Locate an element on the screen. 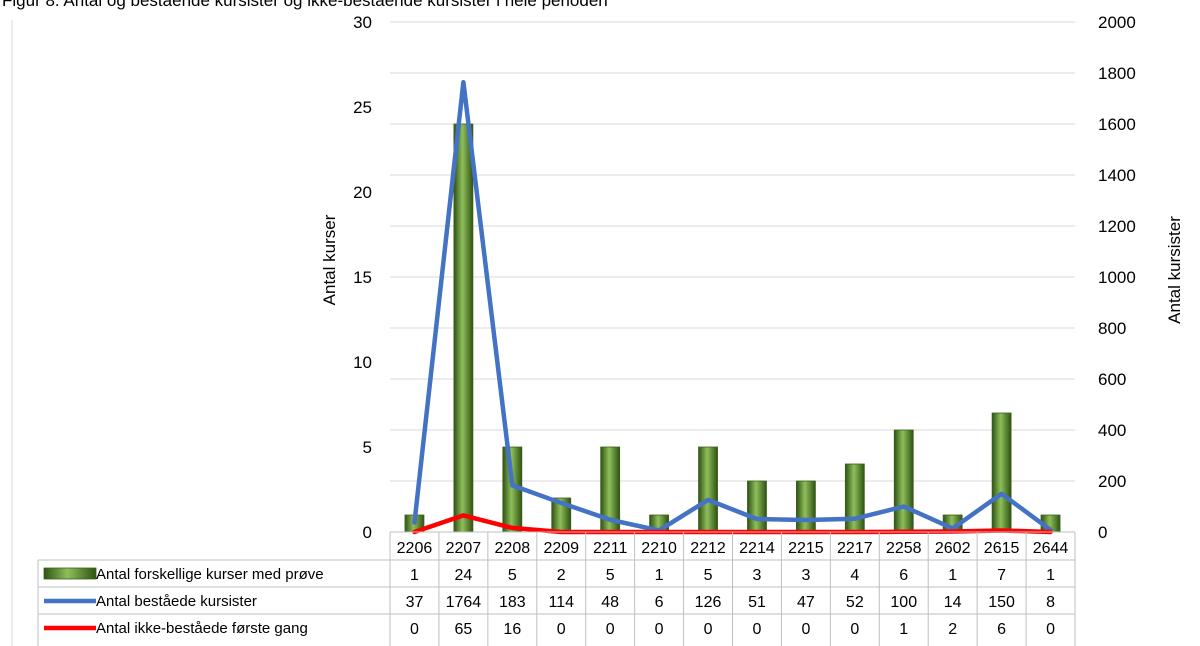 The height and width of the screenshot is (646, 1200). data-label: 100 is located at coordinates (903, 602).